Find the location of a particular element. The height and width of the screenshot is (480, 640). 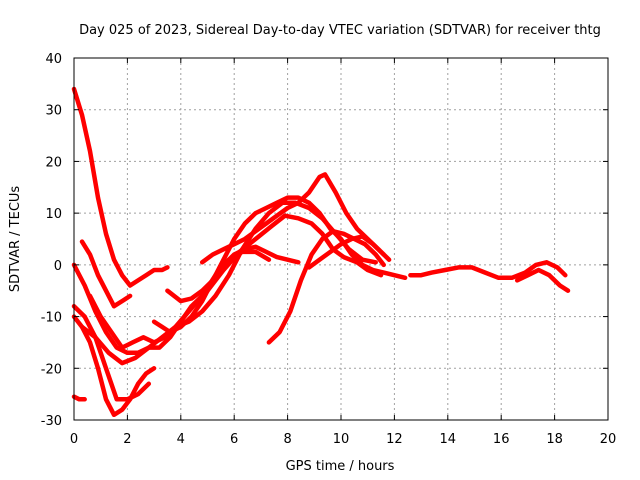

x-tick-label: 2 is located at coordinates (127, 439).